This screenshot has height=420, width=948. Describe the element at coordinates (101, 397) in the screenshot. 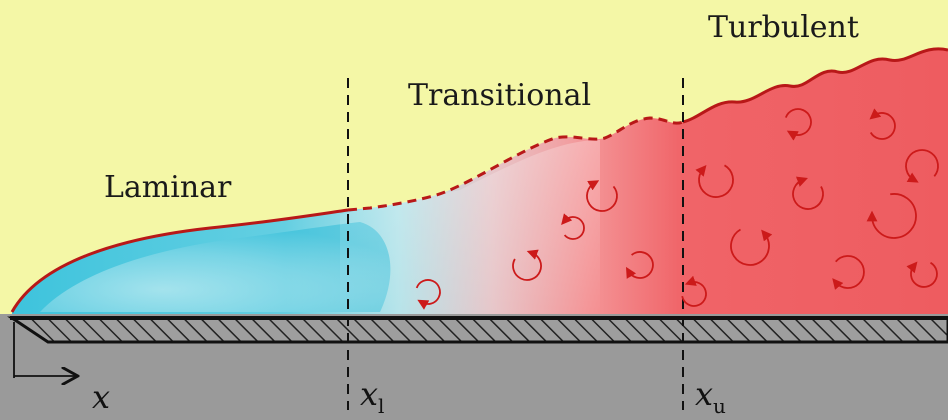

I see `x-axis-label: x` at that location.